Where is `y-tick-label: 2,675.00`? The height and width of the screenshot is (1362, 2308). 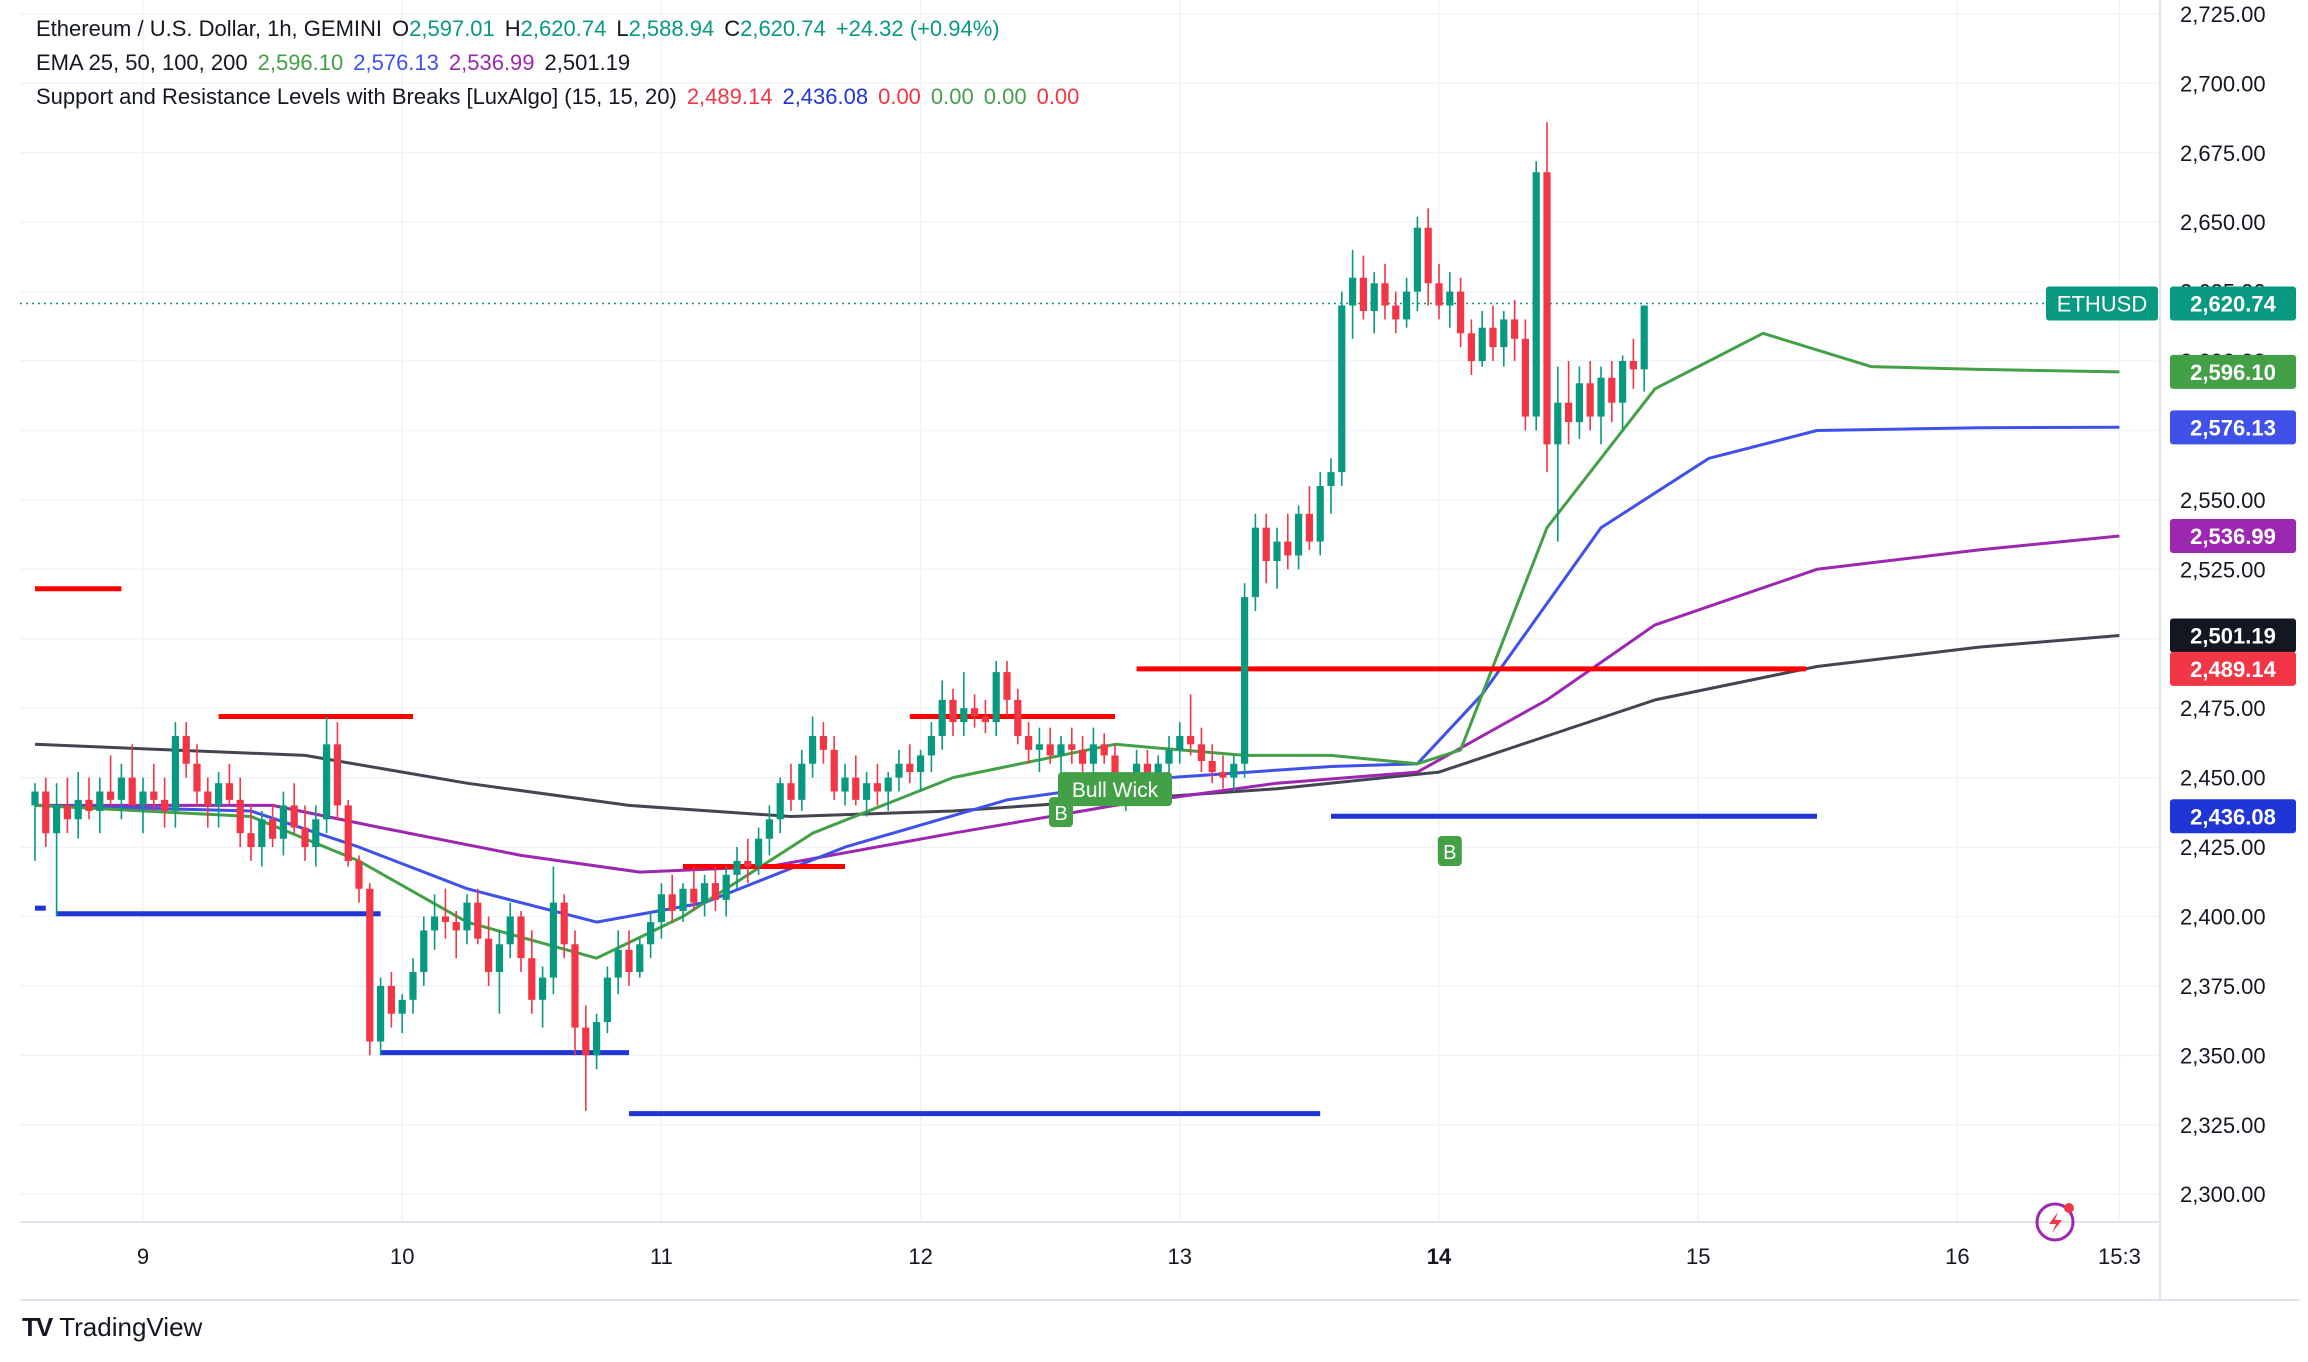 y-tick-label: 2,675.00 is located at coordinates (2223, 153).